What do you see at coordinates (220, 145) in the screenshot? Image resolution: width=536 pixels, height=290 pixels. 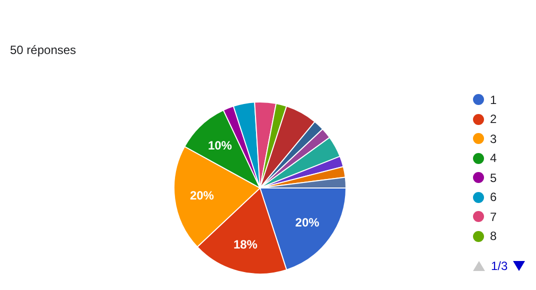 I see `data-label: 10%` at bounding box center [220, 145].